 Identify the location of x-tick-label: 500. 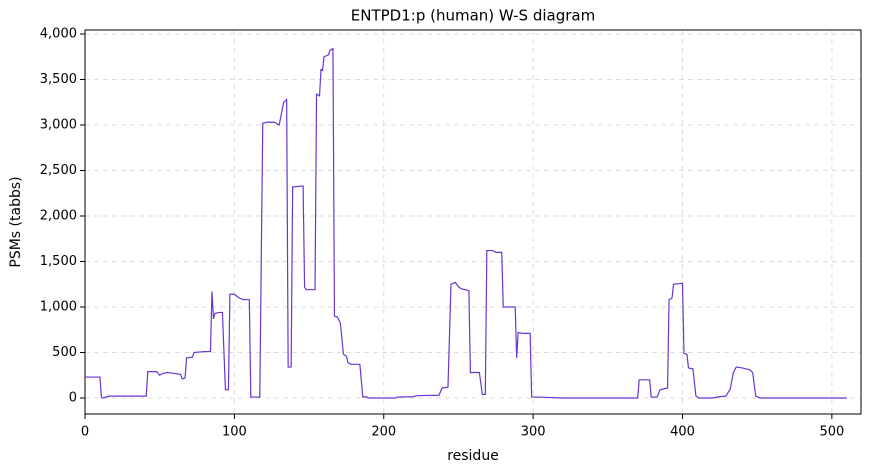
(831, 432).